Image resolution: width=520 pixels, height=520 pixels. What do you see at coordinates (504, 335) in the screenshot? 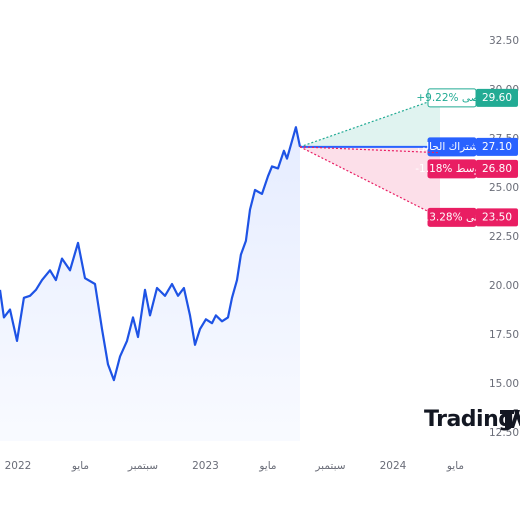
I see `y-tick-label: 17.50` at bounding box center [504, 335].